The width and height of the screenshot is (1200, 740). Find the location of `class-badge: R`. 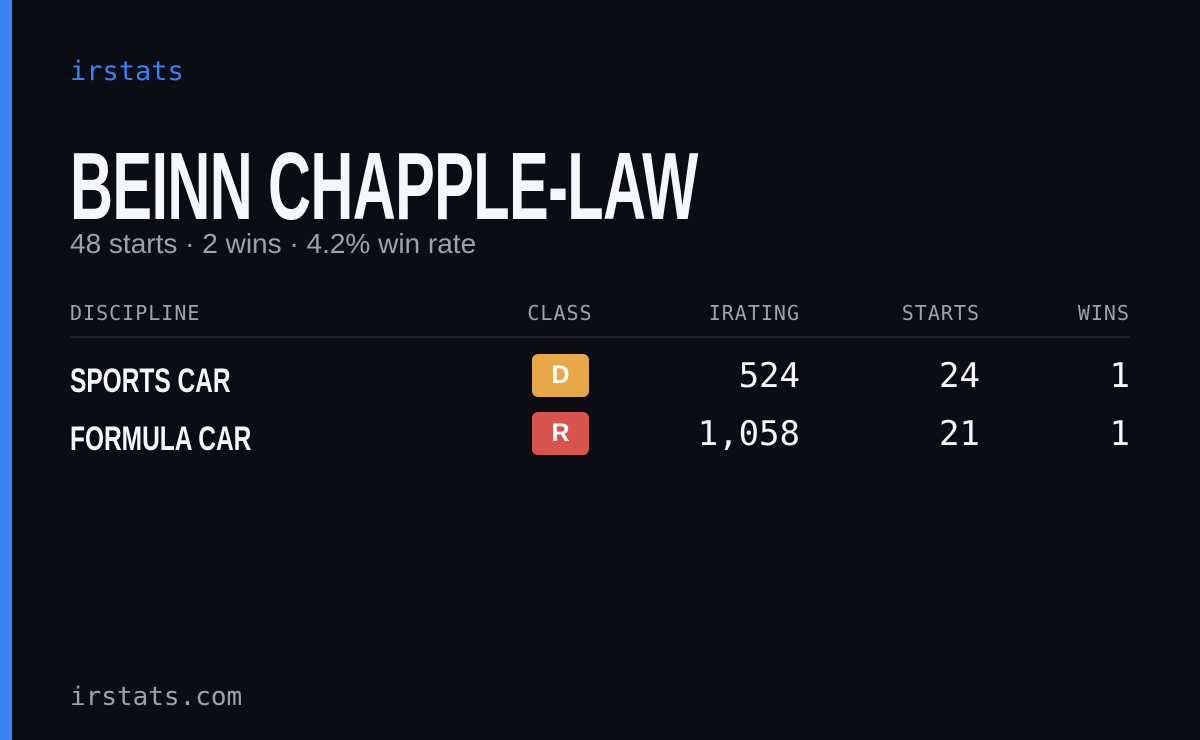

class-badge: R is located at coordinates (560, 433).